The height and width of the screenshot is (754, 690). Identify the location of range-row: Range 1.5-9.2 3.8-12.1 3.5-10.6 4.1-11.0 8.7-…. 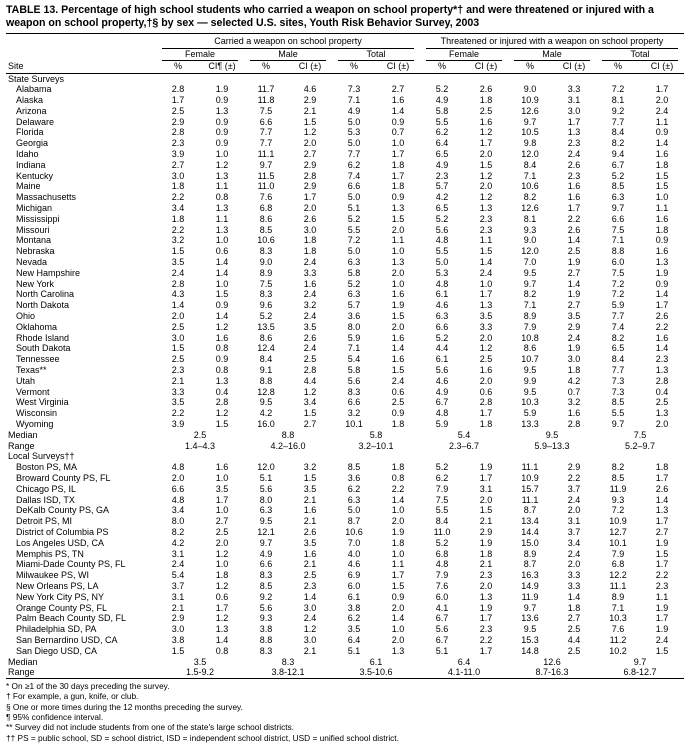
(345, 672).